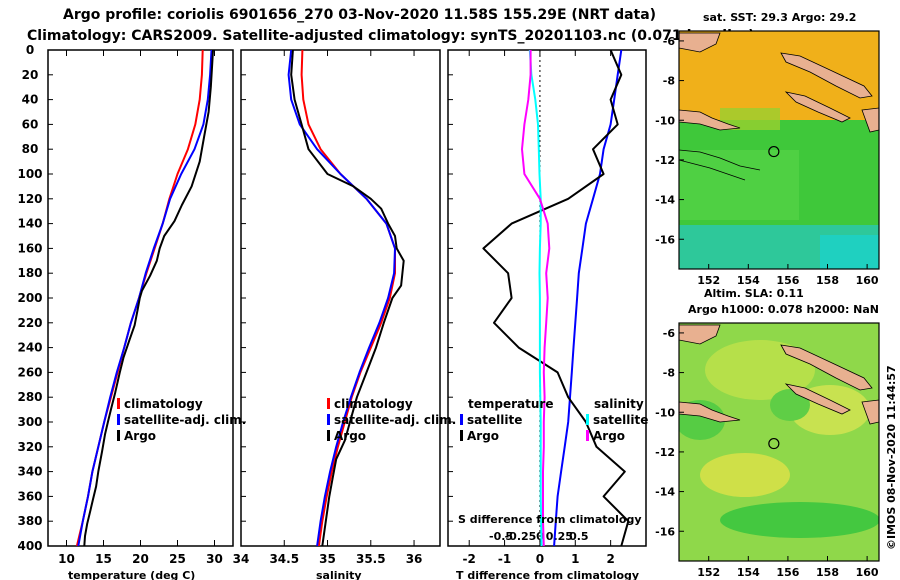  What do you see at coordinates (131, 574) in the screenshot?
I see `temperature-axis-label: temperature (deg C)` at bounding box center [131, 574].